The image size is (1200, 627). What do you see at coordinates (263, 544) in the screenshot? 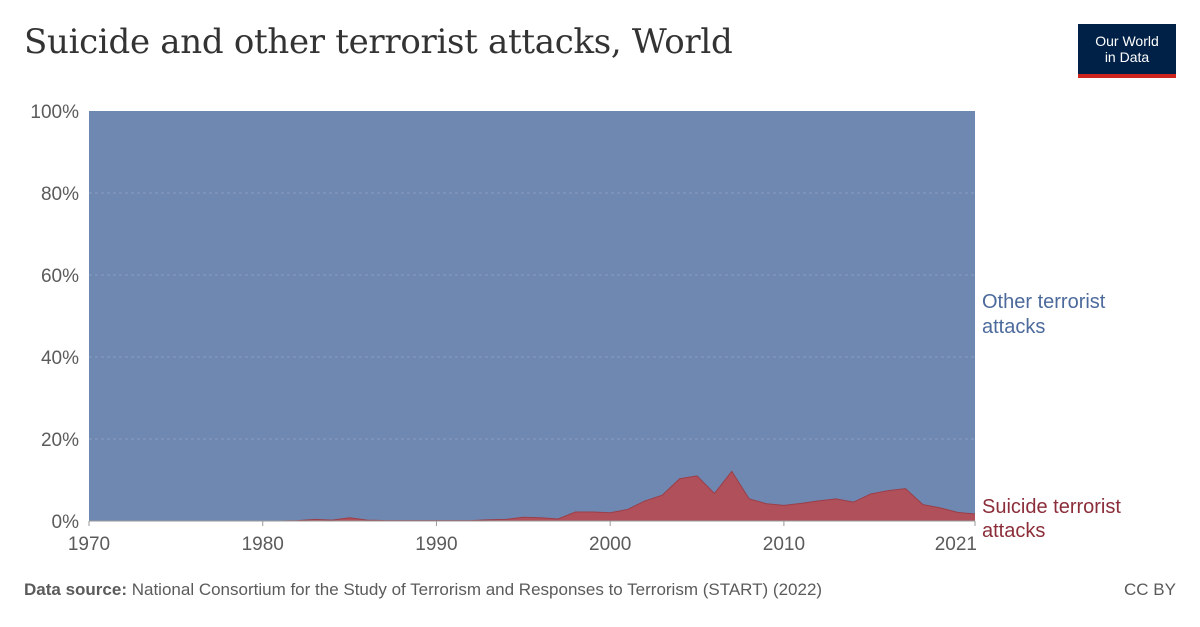
I see `x-tick-label: 1980` at bounding box center [263, 544].